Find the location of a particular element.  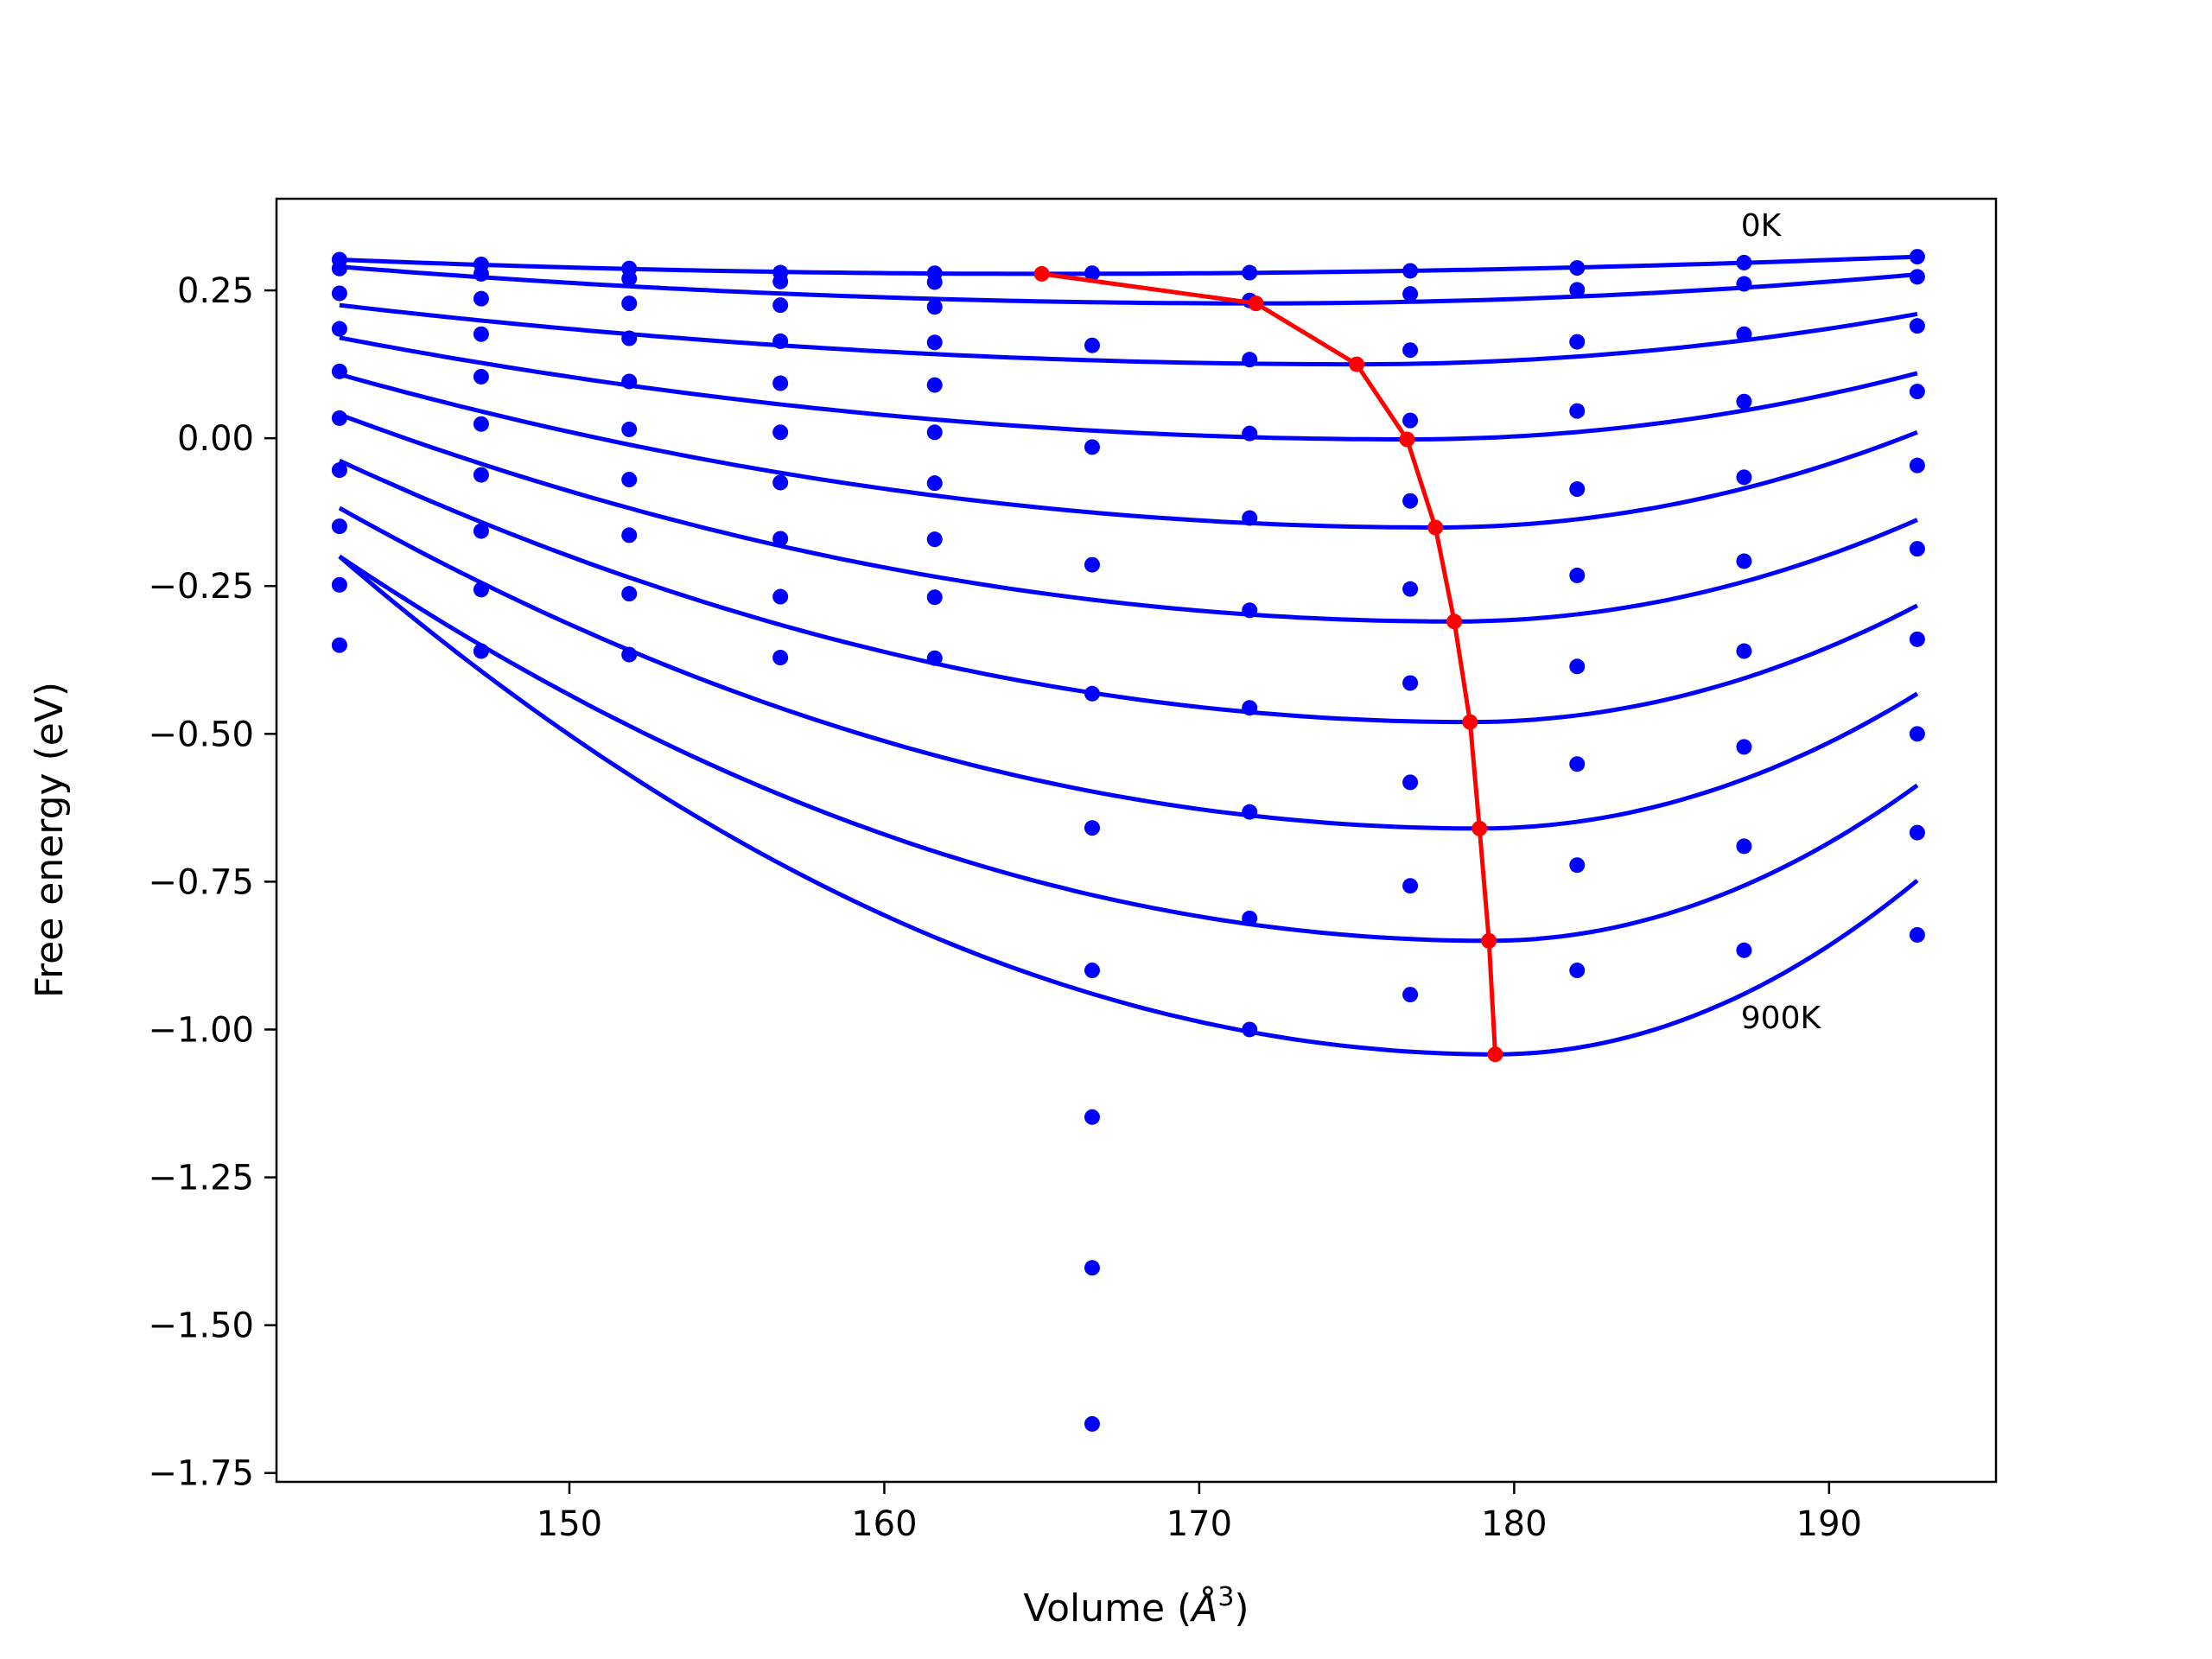

x-axis-label-exponent: 3 is located at coordinates (1225, 1597).